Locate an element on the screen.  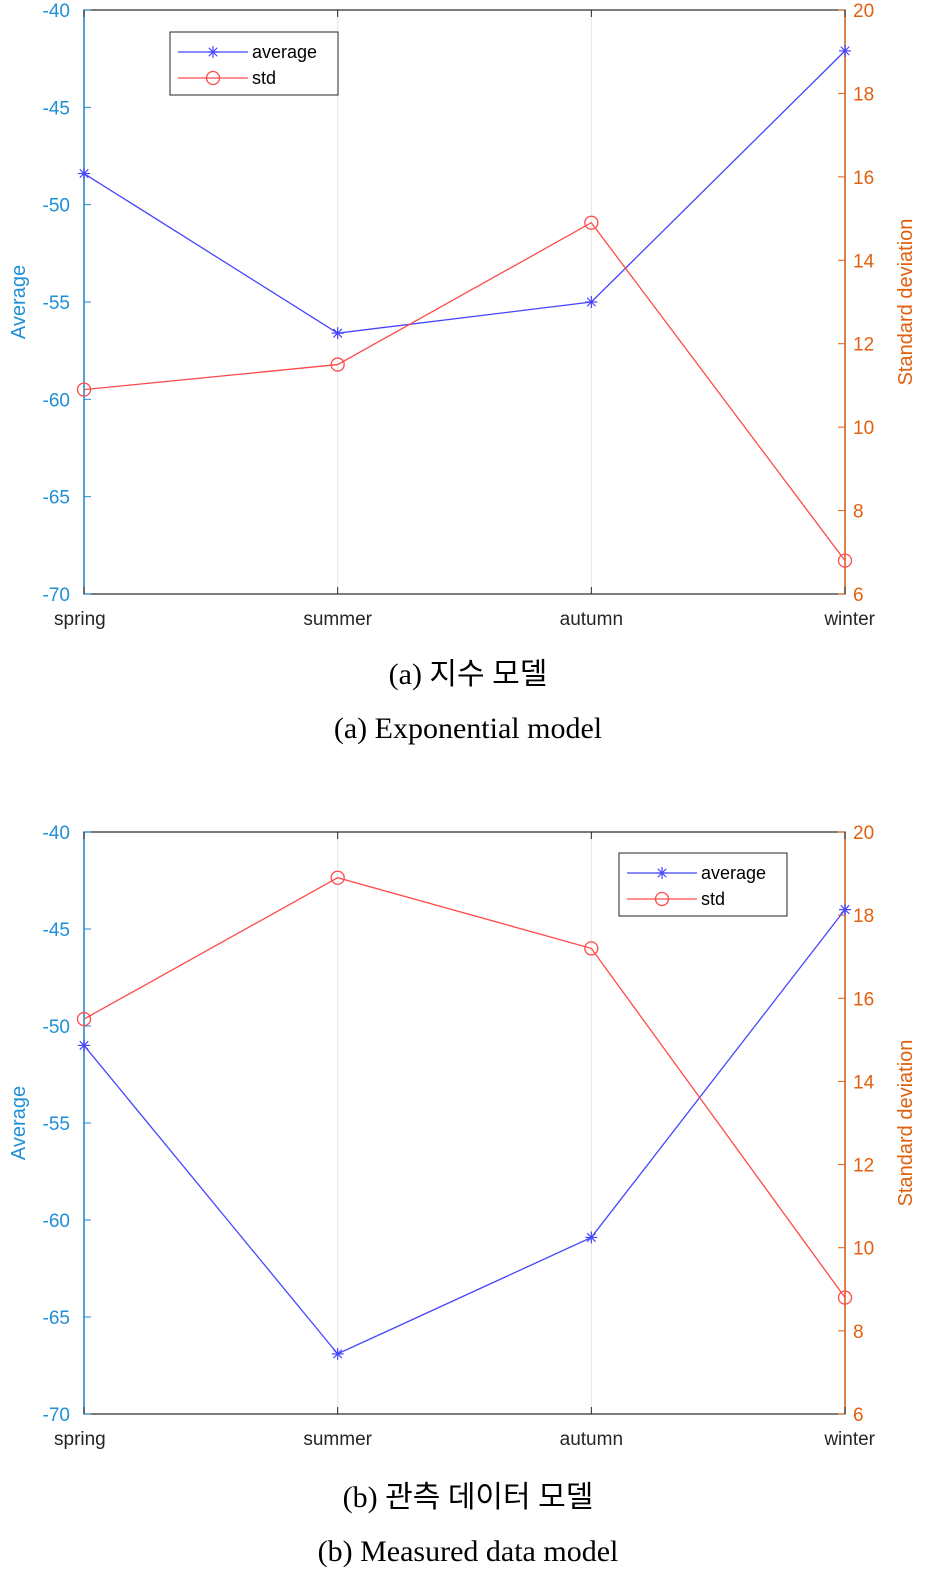
caption-korean: (b) 관측 데이터 모델 is located at coordinates (468, 1497).